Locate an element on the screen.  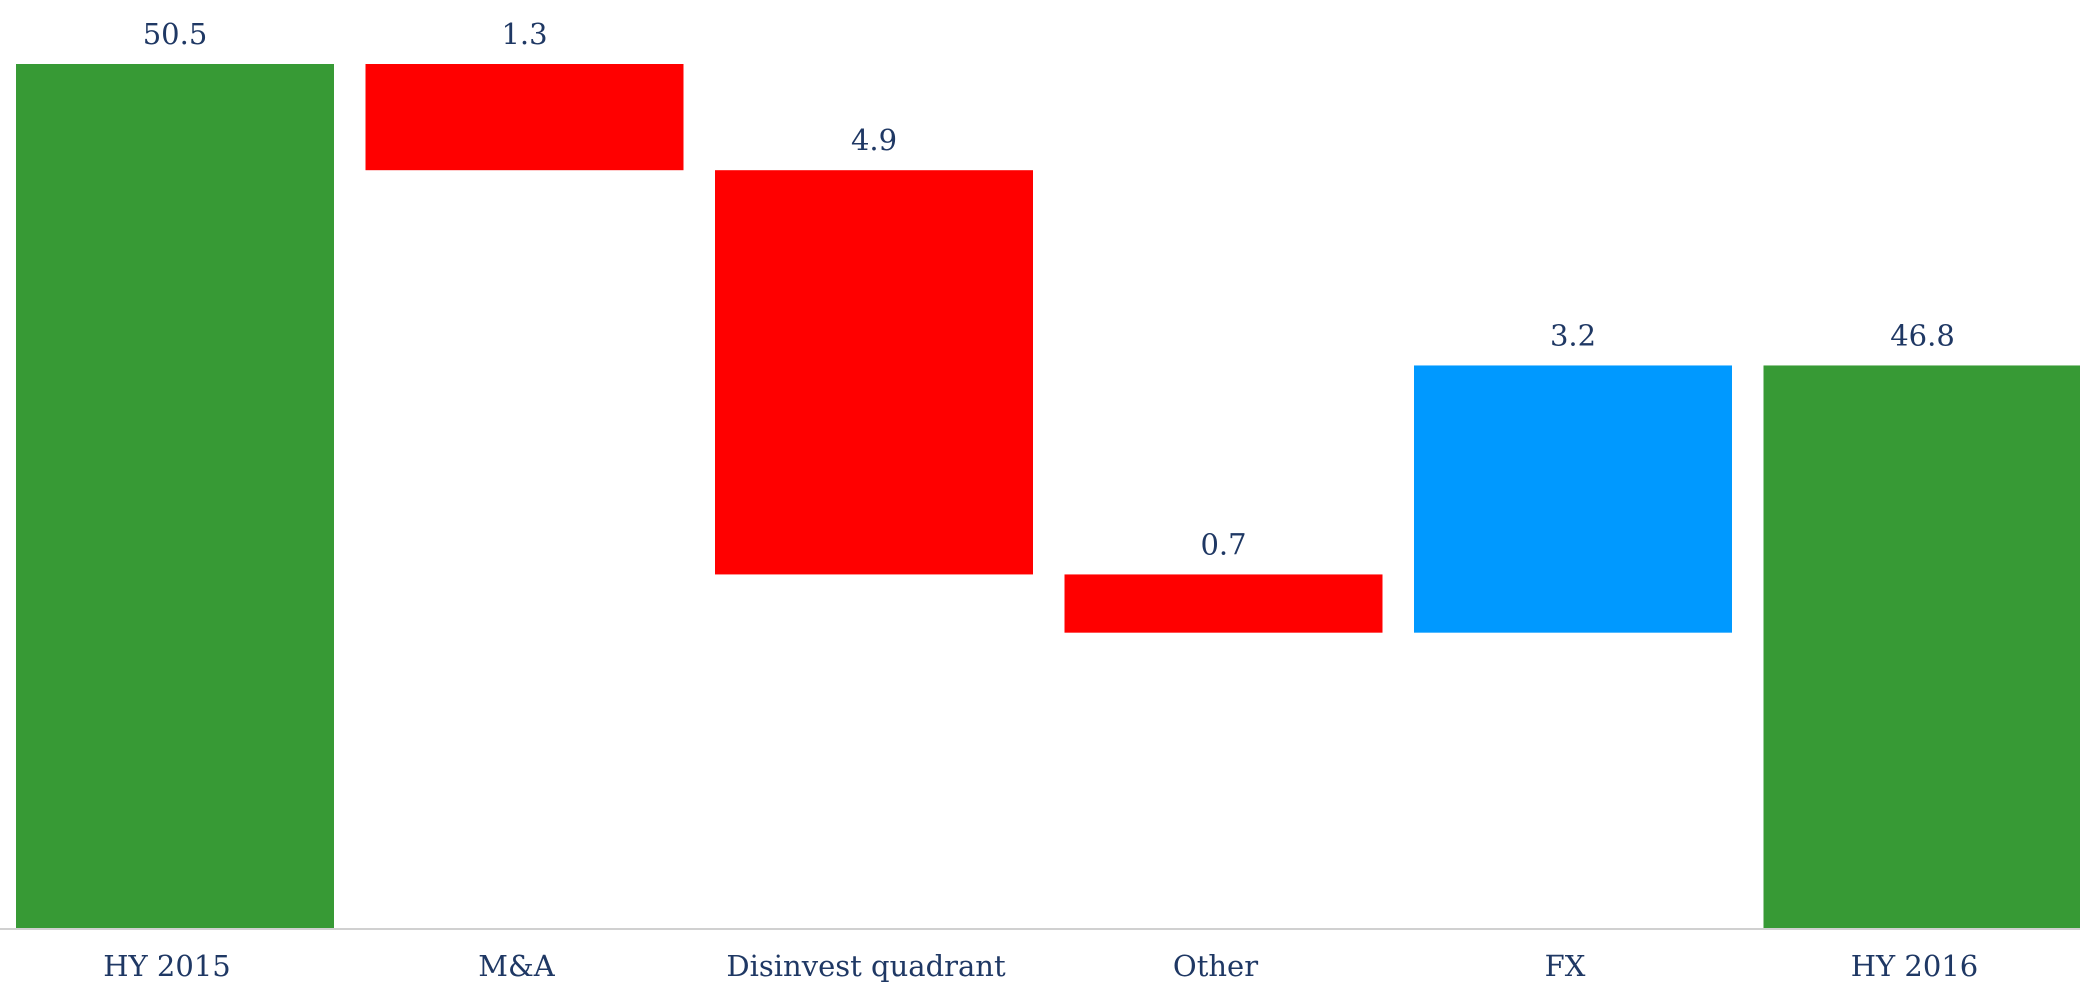
bar-fx is located at coordinates (1573, 499).